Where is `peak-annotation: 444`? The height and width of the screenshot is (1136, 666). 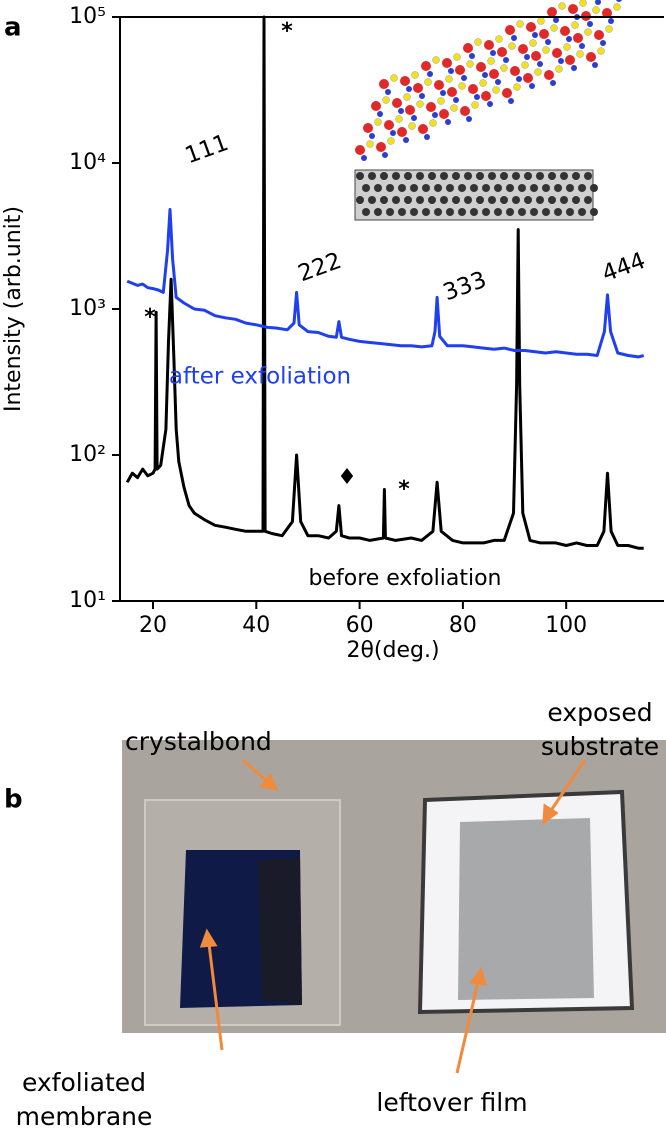 peak-annotation: 444 is located at coordinates (624, 267).